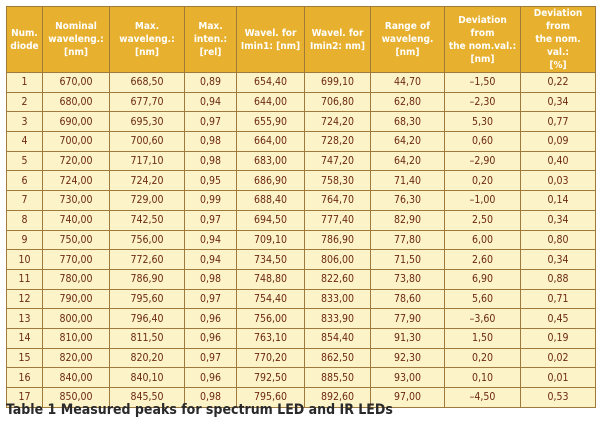 Image resolution: width=600 pixels, height=429 pixels. What do you see at coordinates (407, 39) in the screenshot?
I see `header-cell: Range of waveleng. [nm]` at bounding box center [407, 39].